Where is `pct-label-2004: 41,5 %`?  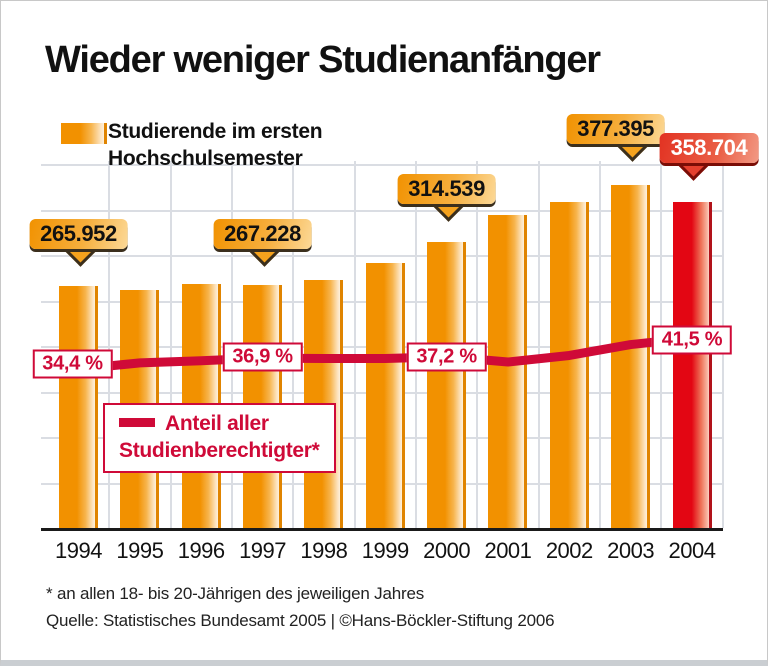 pct-label-2004: 41,5 % is located at coordinates (692, 340).